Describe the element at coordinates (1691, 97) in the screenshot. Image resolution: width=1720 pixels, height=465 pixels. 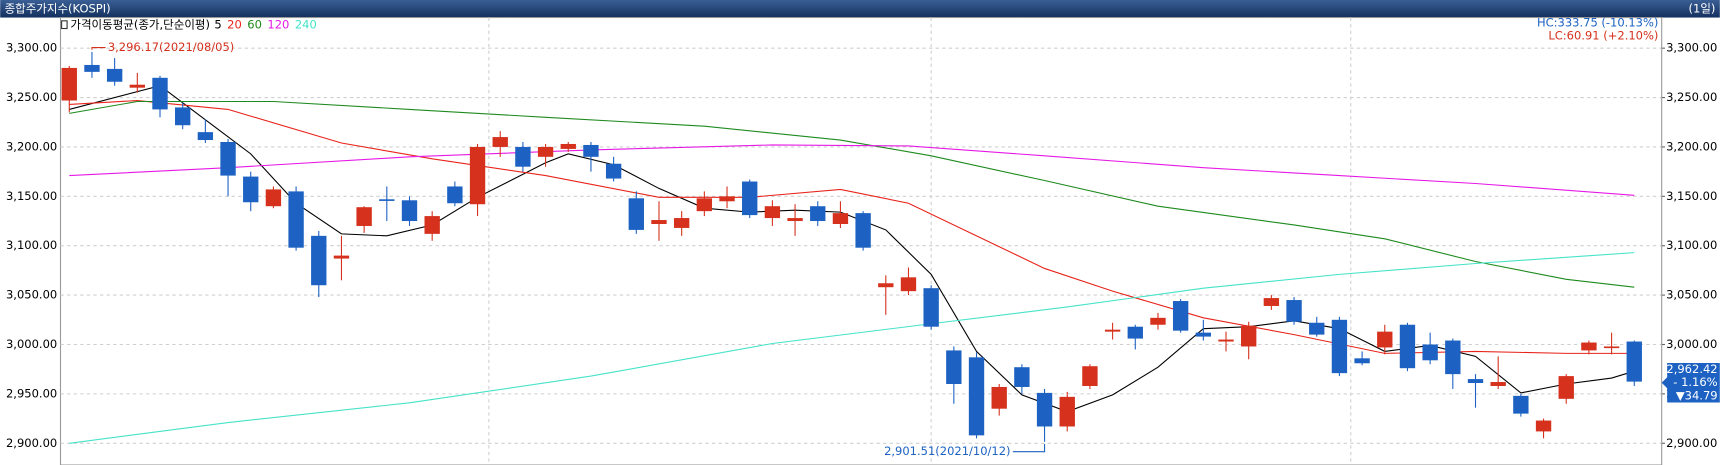
I see `y2-tick-label: 3,250.00` at that location.